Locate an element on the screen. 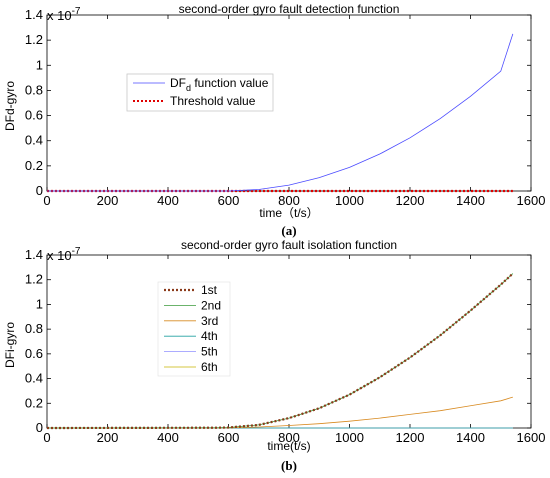 Image resolution: width=550 pixels, height=478 pixels. chart-b-ylabel: DFi-gyro is located at coordinates (10, 345).